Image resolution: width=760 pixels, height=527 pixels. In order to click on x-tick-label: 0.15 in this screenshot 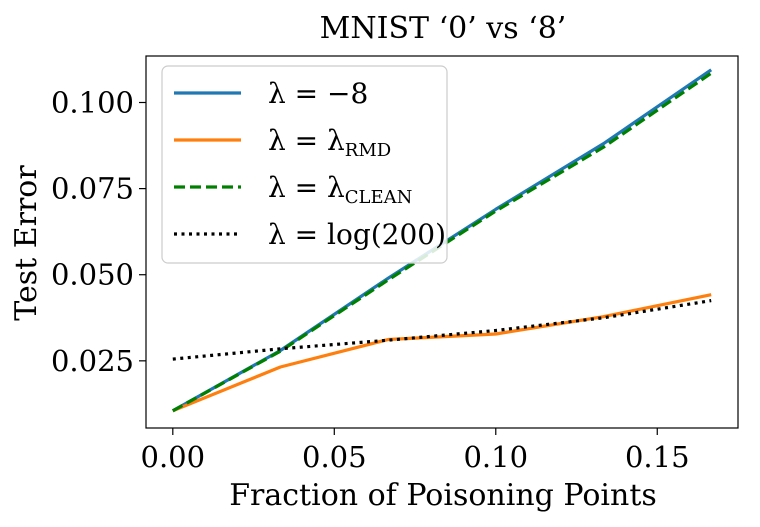, I will do `click(657, 457)`.